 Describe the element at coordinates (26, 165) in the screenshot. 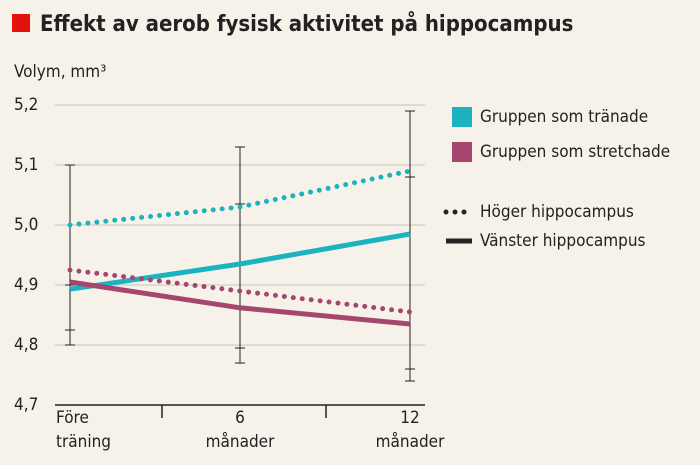

I see `y-tick-label: 5,1` at that location.